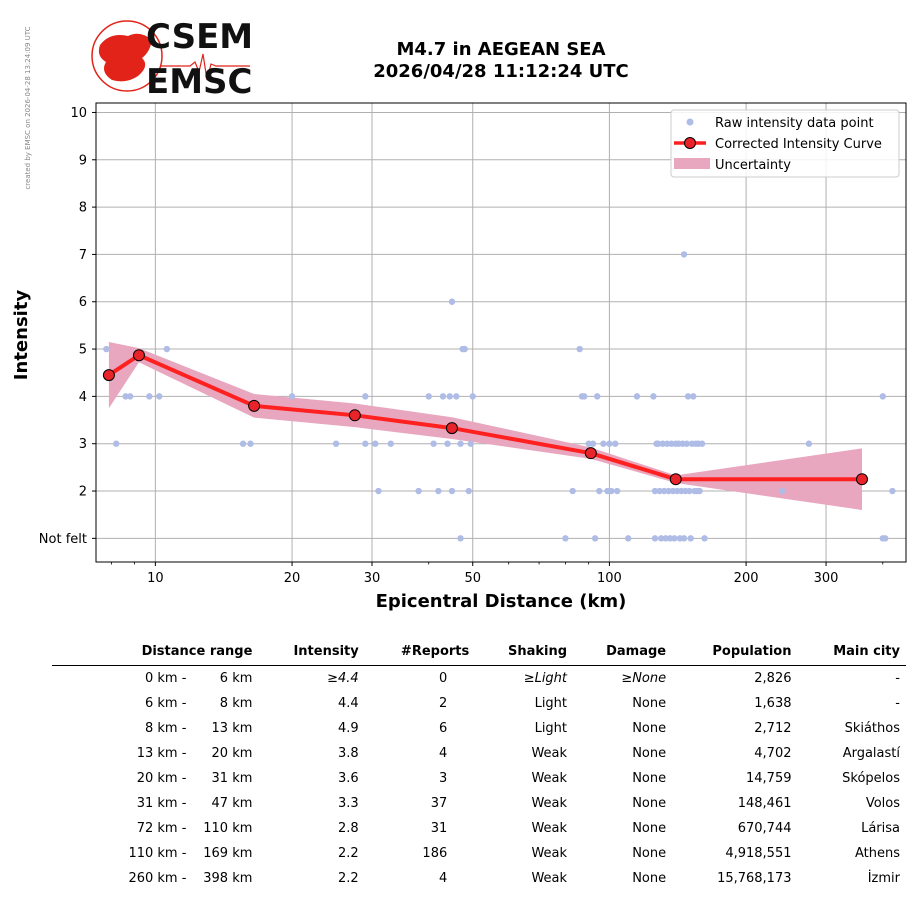 This screenshot has height=905, width=915. I want to click on range-start: 260 km -, so click(157, 878).